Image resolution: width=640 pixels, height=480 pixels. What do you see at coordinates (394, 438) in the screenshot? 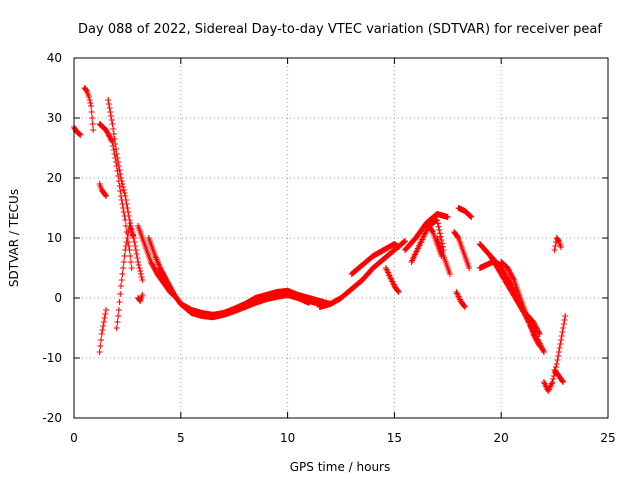
I see `x-tick-label: 15` at bounding box center [394, 438].